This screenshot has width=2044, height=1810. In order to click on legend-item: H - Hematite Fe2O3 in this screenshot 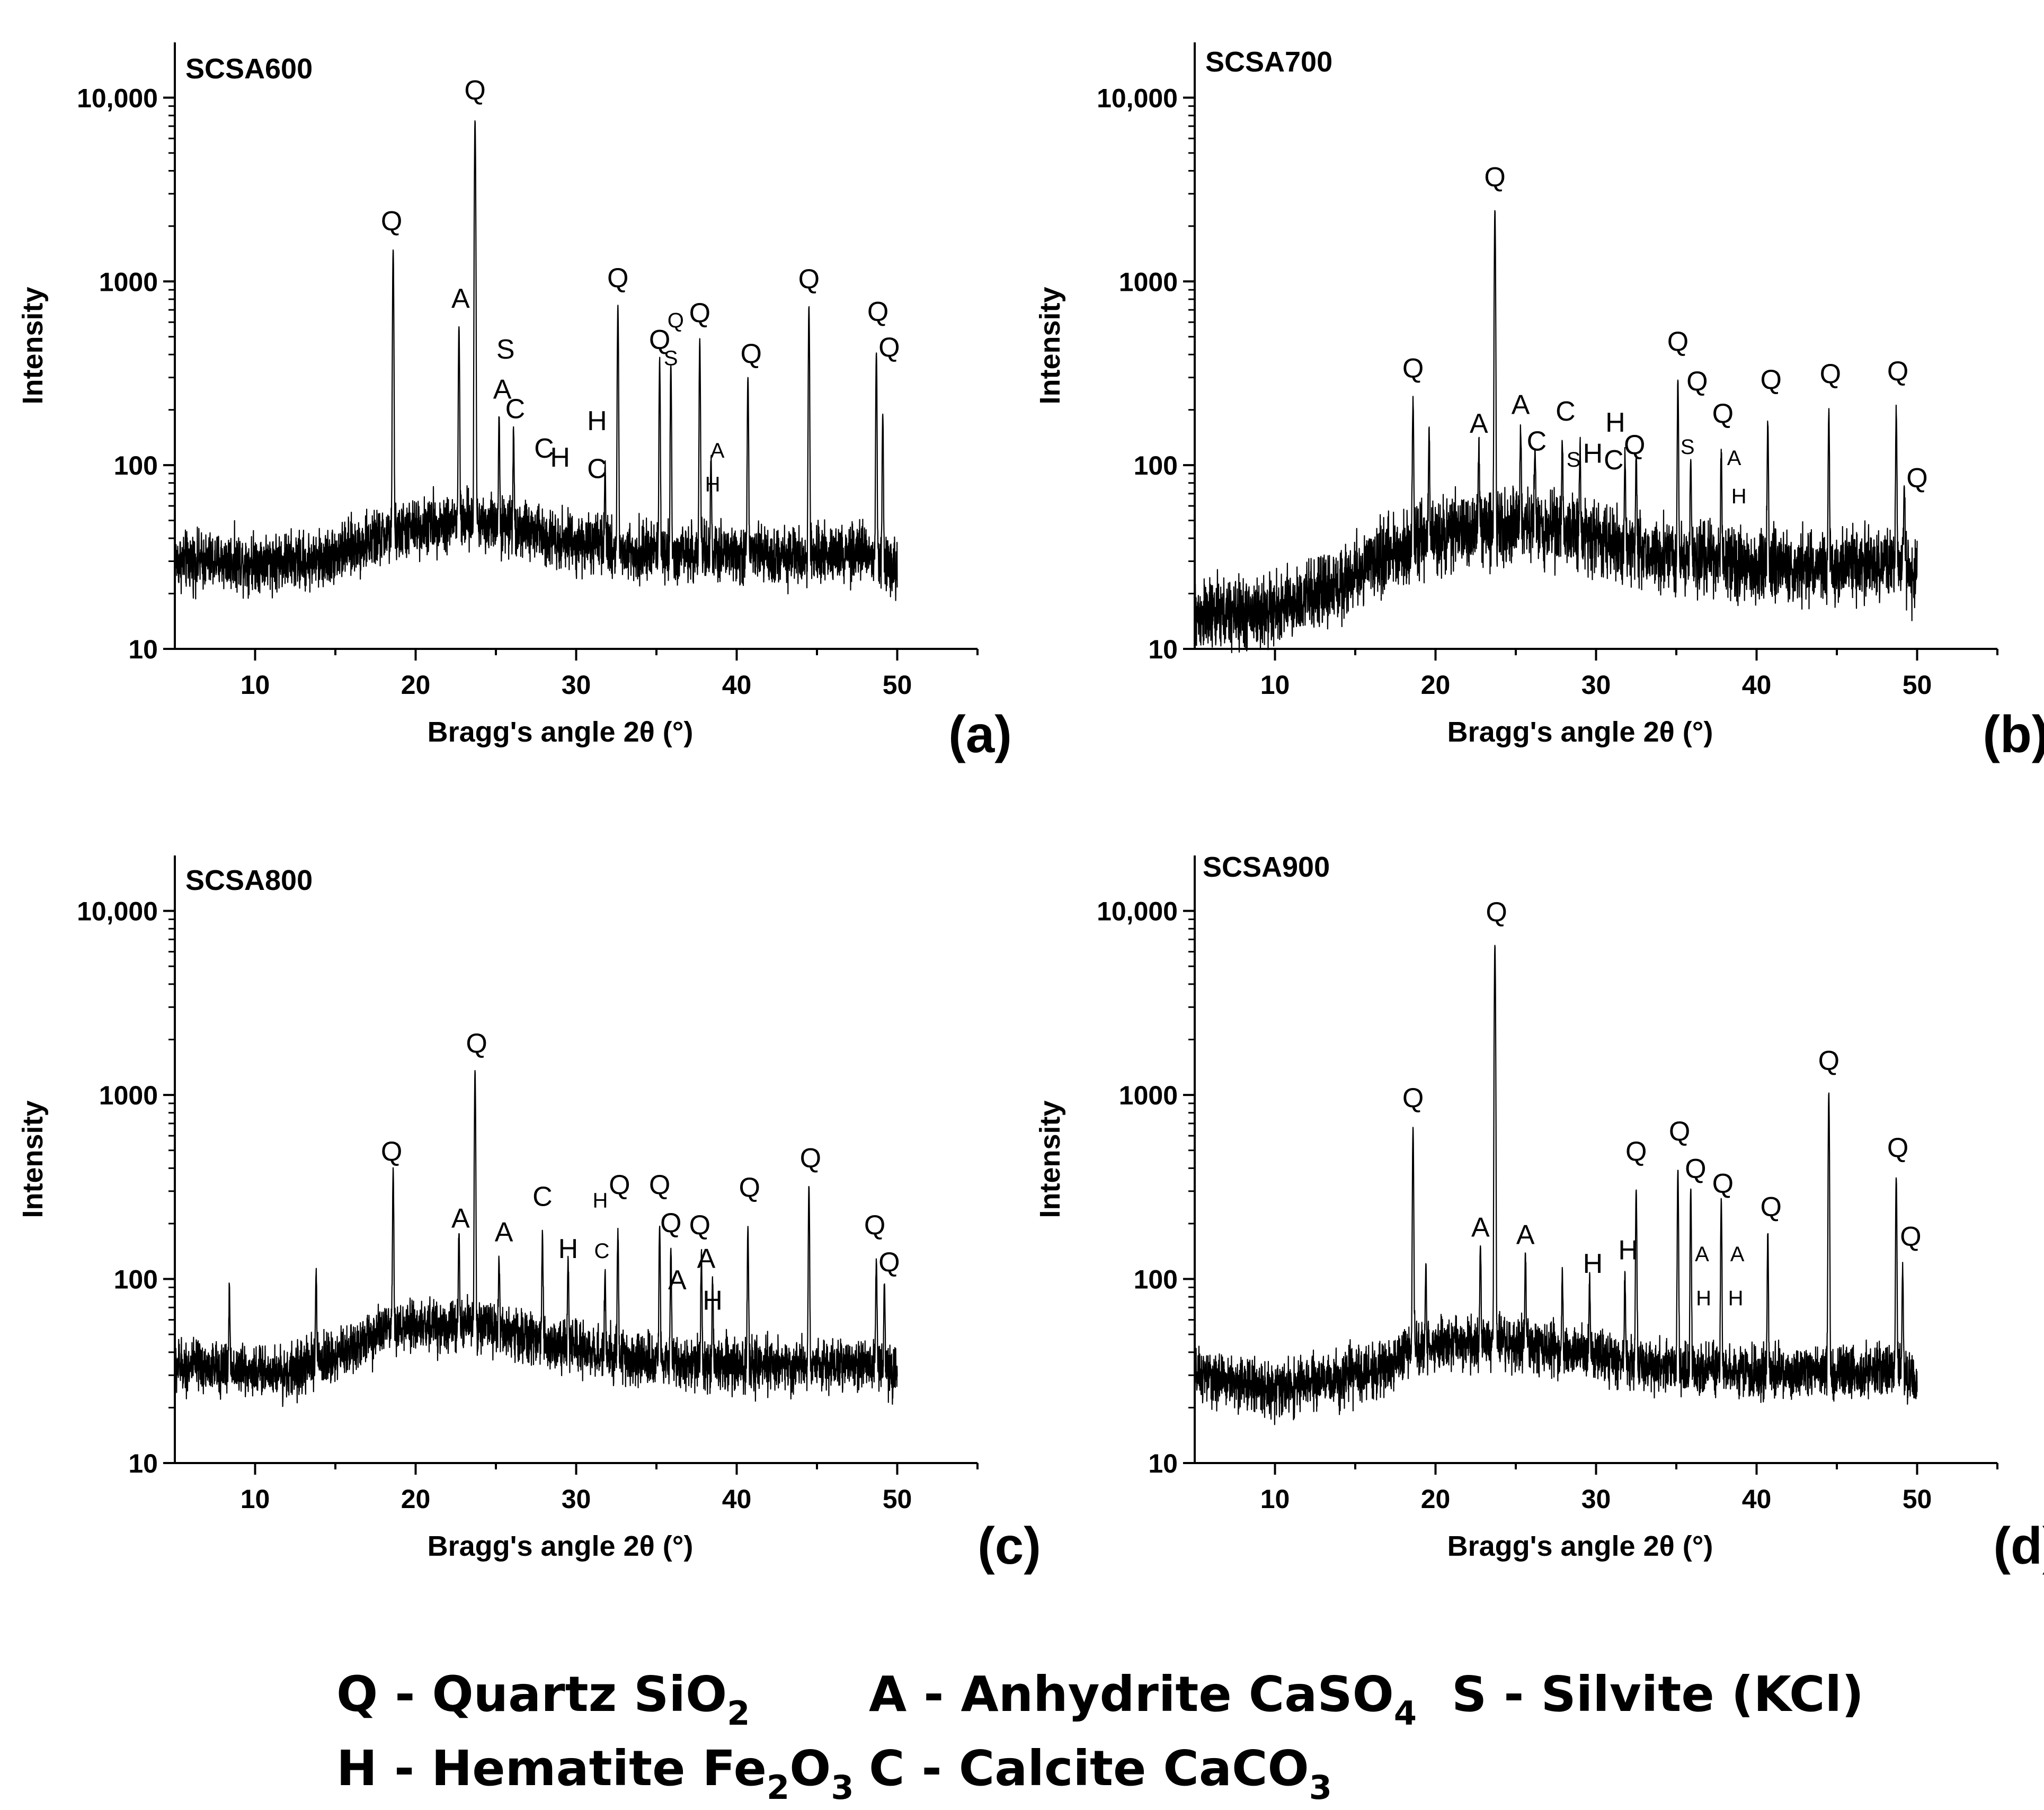, I will do `click(595, 1773)`.